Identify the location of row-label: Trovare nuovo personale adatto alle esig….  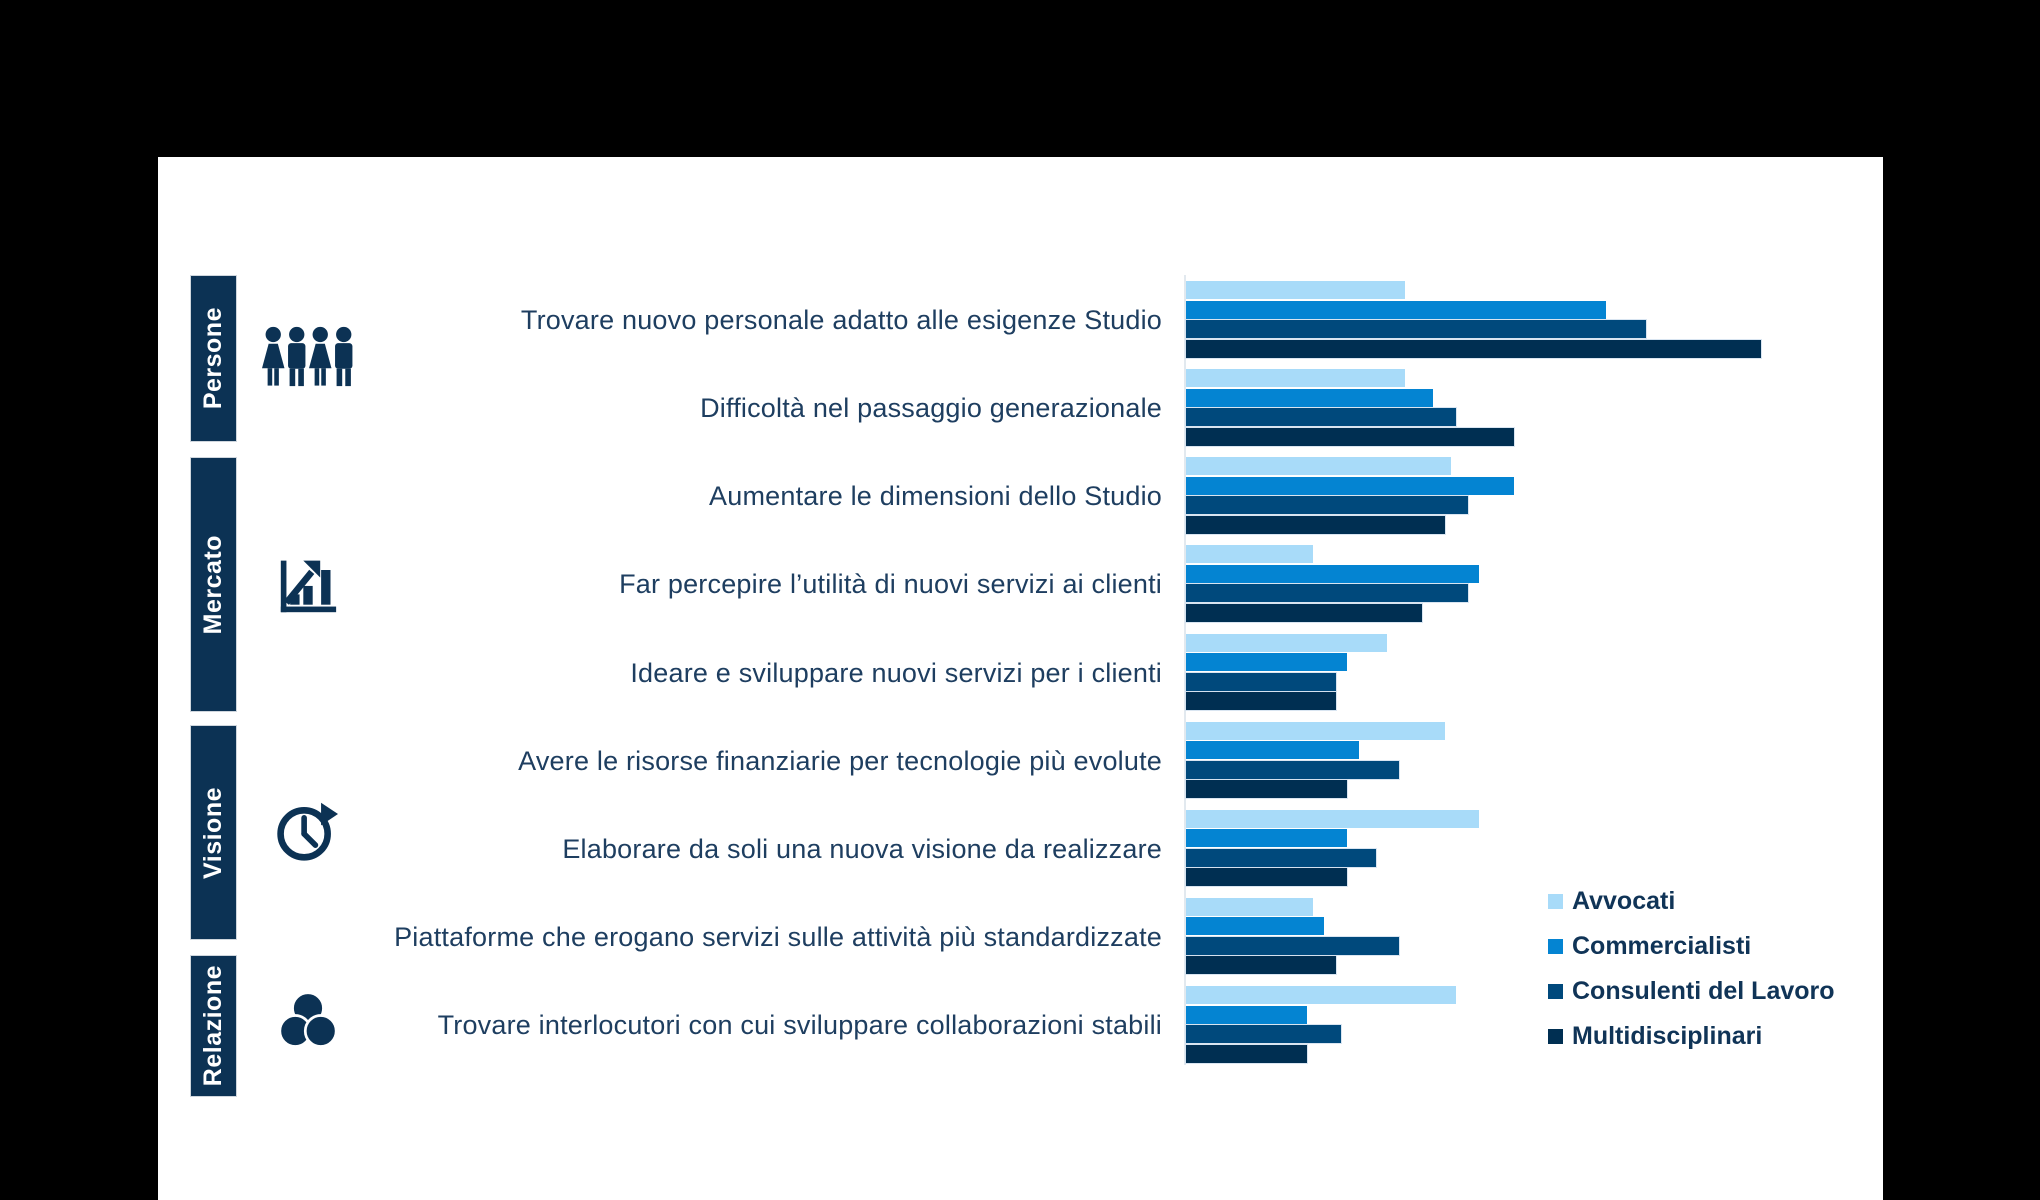
(841, 320).